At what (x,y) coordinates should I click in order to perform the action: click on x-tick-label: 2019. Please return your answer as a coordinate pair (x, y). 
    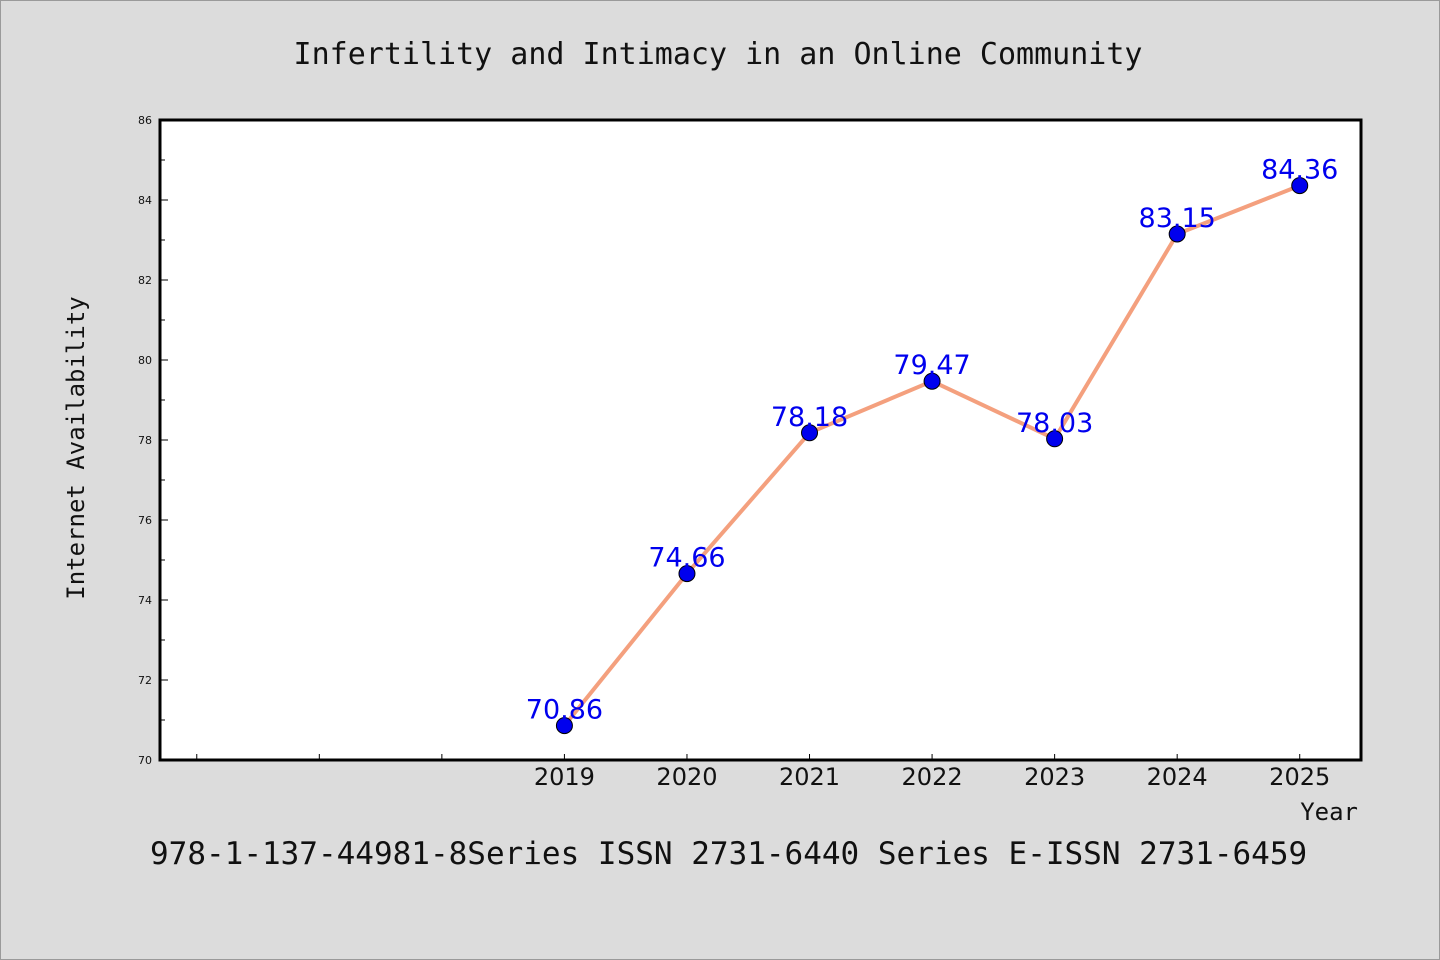
    Looking at the image, I should click on (564, 777).